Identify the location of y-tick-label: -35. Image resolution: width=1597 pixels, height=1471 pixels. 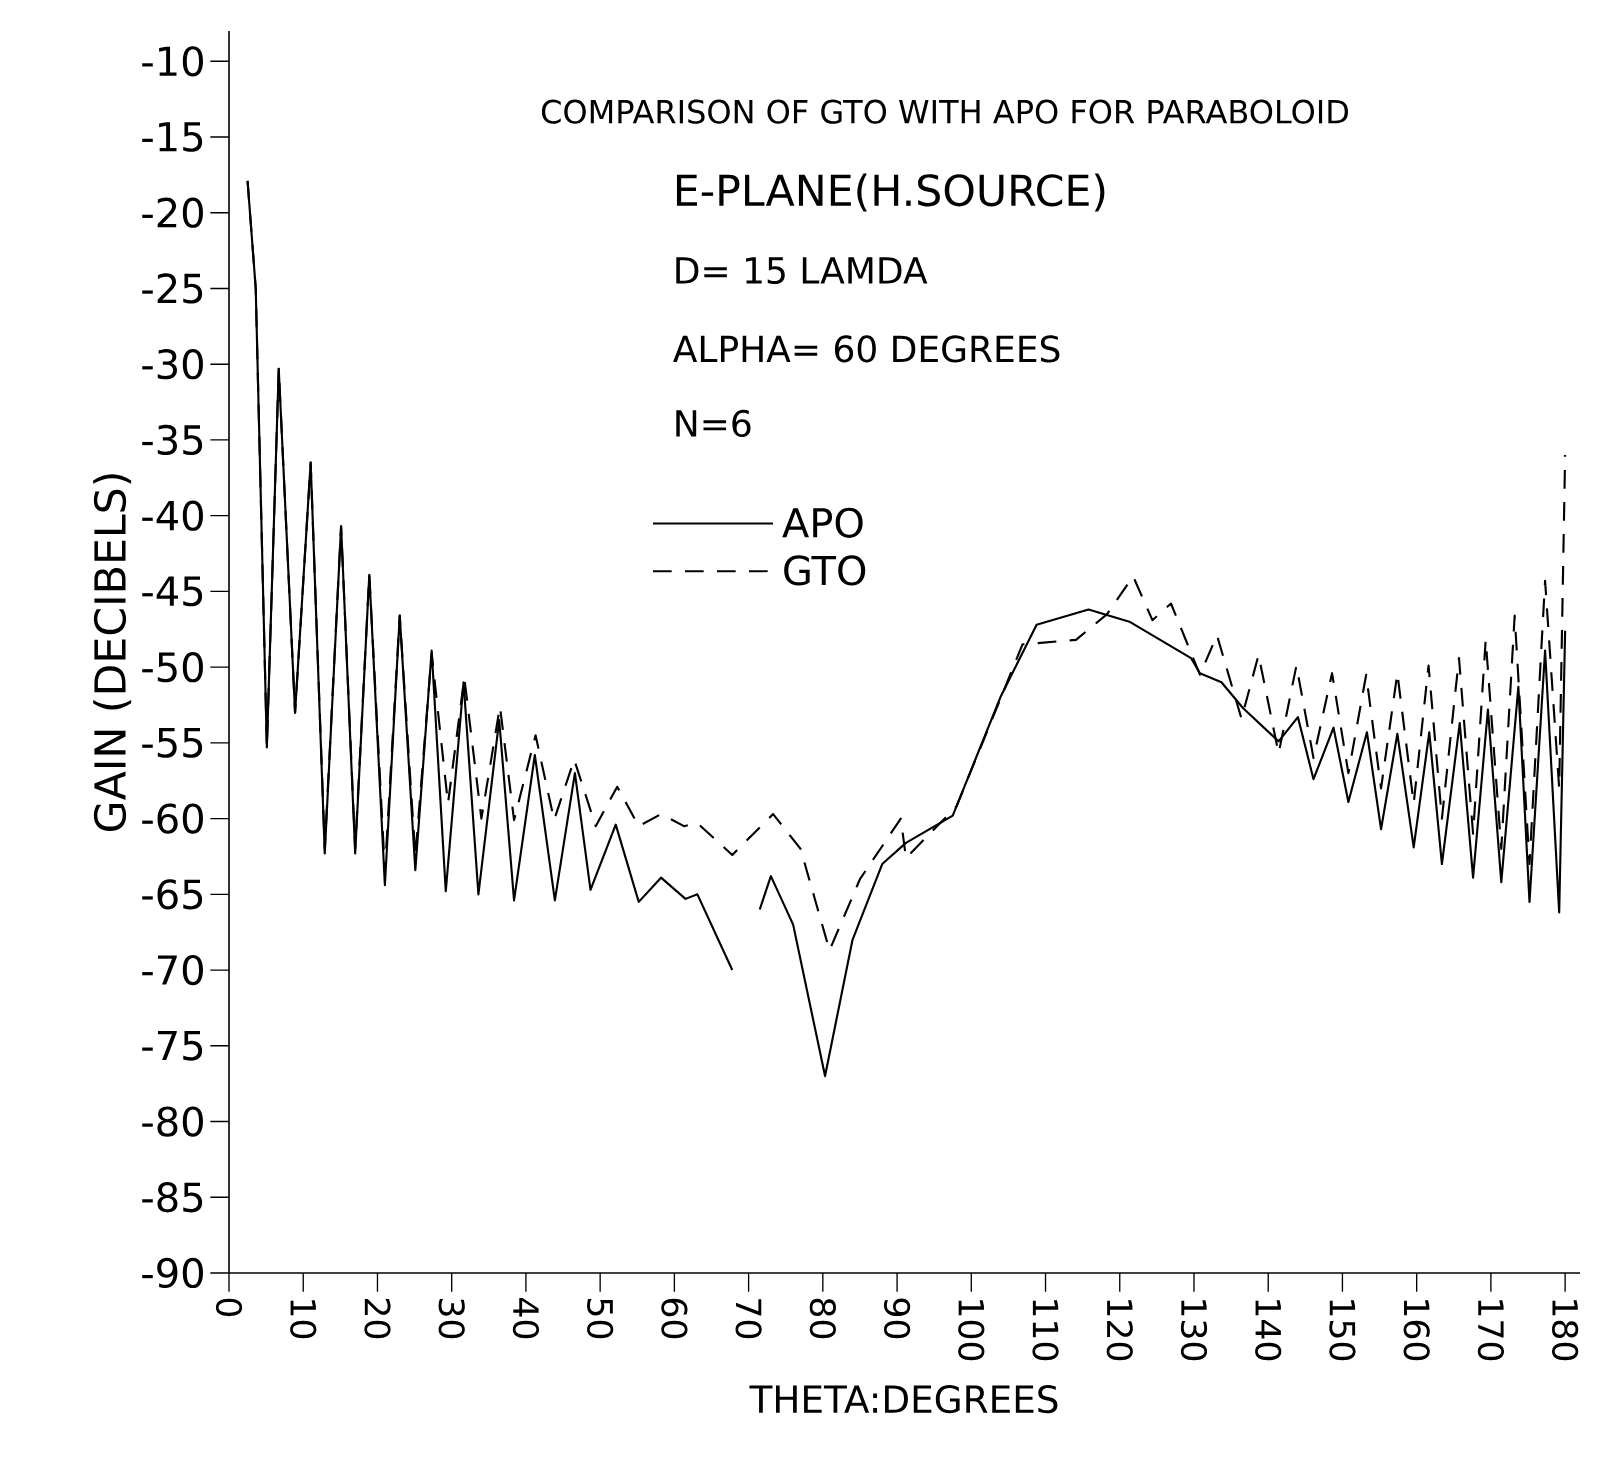
(172, 440).